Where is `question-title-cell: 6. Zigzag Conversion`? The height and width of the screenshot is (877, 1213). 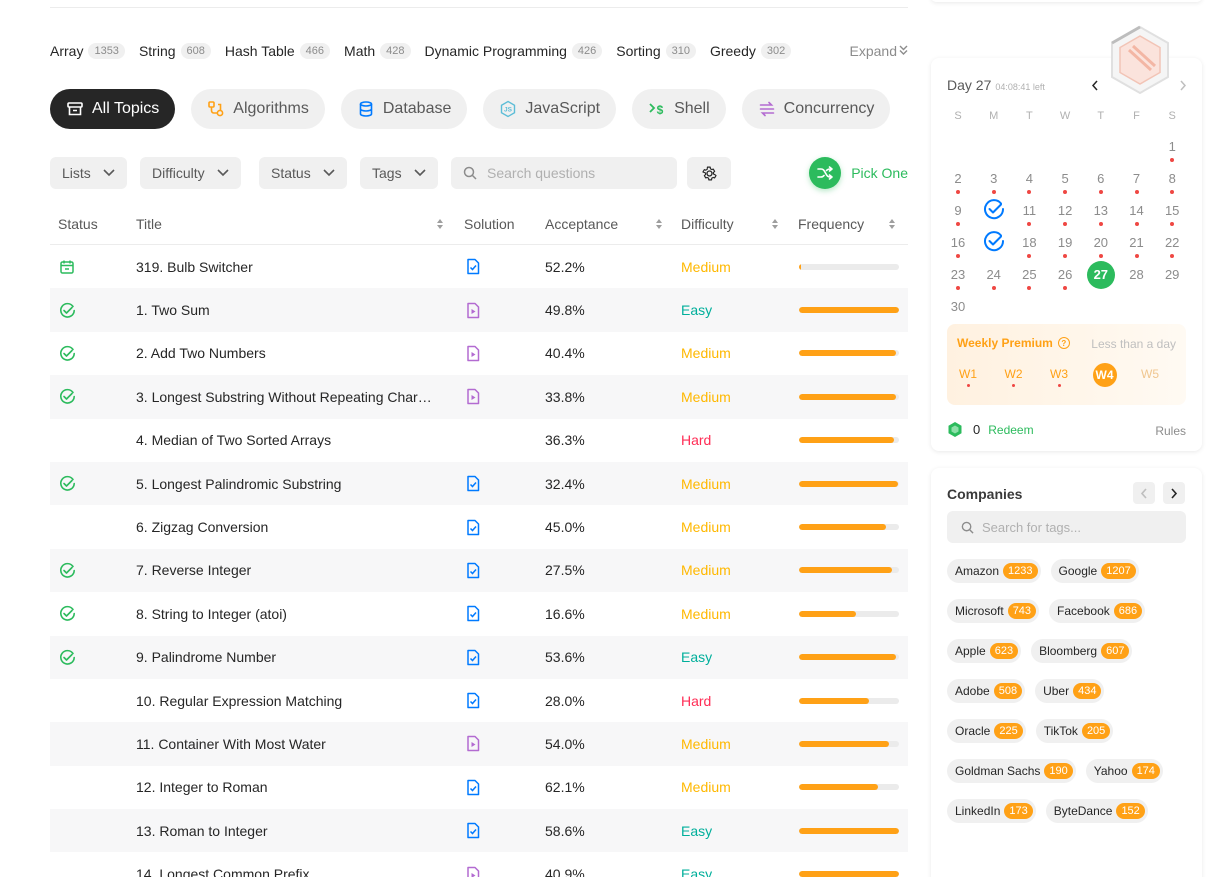
question-title-cell: 6. Zigzag Conversion is located at coordinates (286, 526).